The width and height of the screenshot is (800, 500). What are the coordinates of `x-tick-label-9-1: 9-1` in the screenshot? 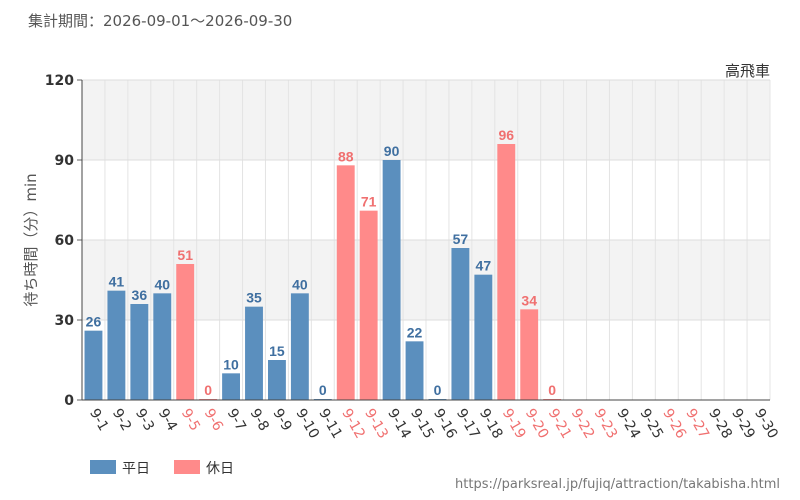 It's located at (98, 420).